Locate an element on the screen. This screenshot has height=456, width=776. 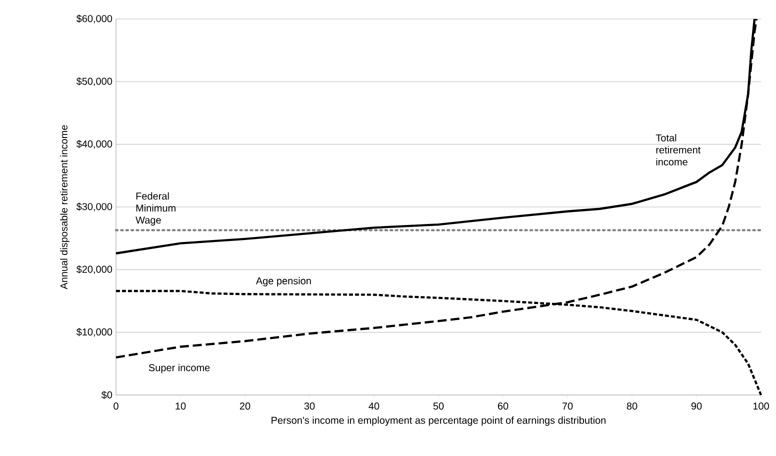
x-tick-label: 60 is located at coordinates (503, 406).